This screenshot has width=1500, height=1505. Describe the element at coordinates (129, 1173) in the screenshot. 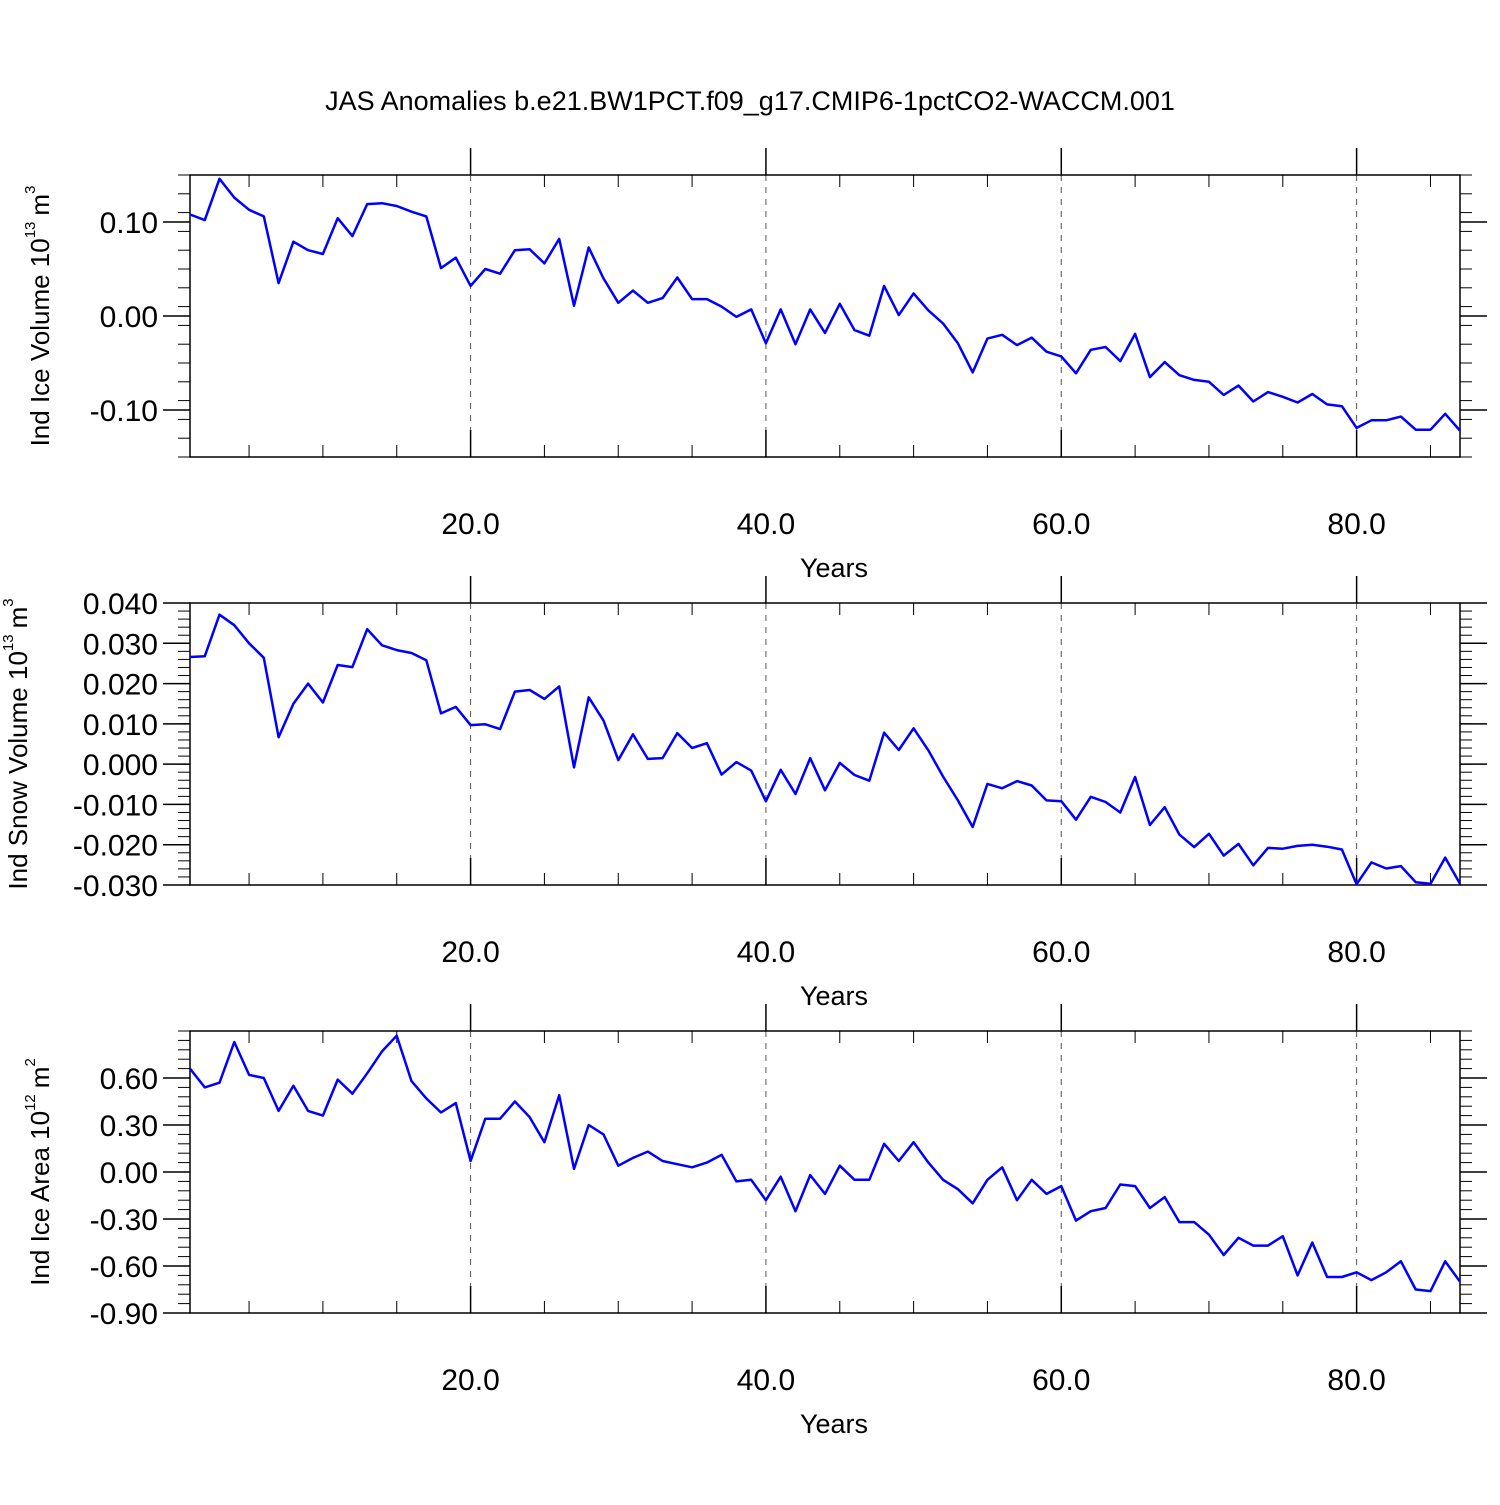

I see `y-tick-label: 0.00` at that location.